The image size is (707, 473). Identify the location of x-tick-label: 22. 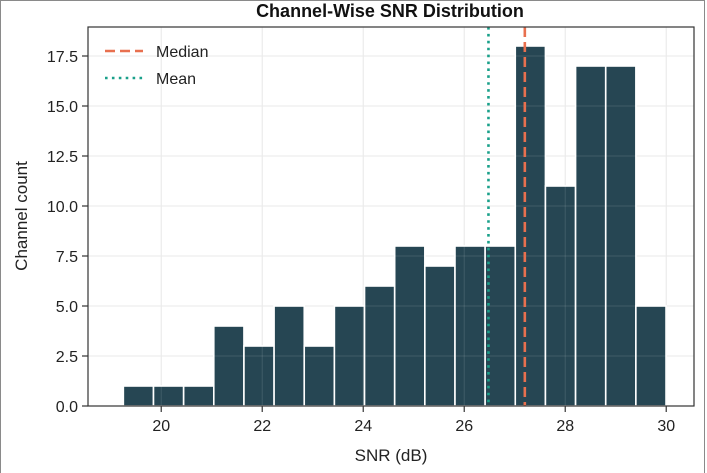
(262, 426).